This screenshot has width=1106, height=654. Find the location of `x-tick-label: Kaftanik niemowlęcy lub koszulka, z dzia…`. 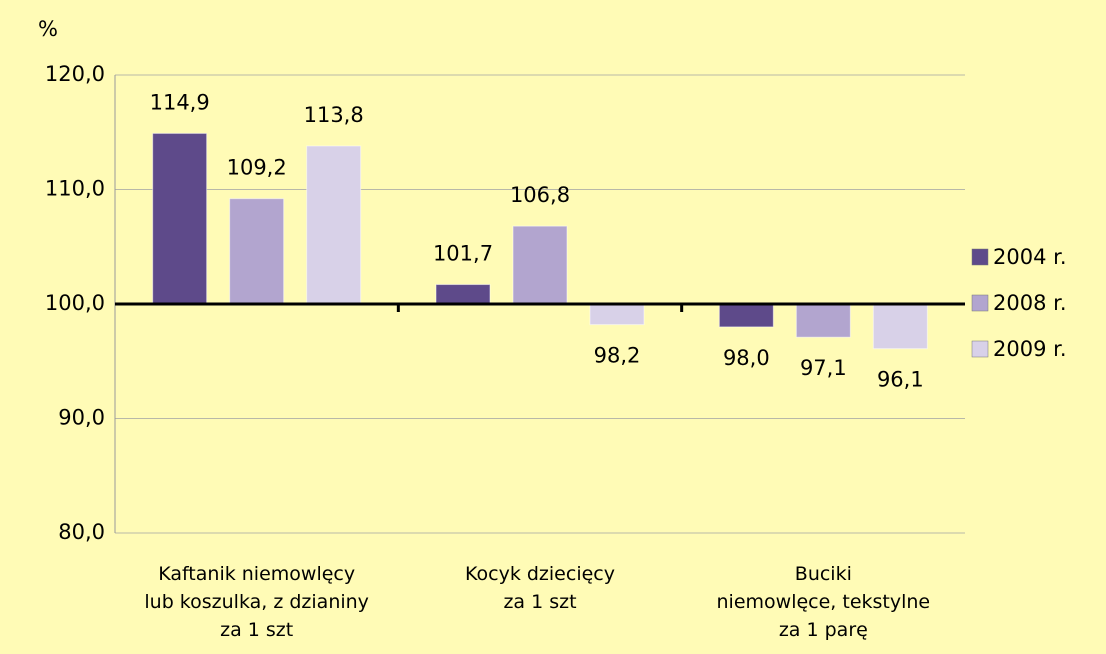

x-tick-label: Kaftanik niemowlęcy lub koszulka, z dzia… is located at coordinates (256, 602).